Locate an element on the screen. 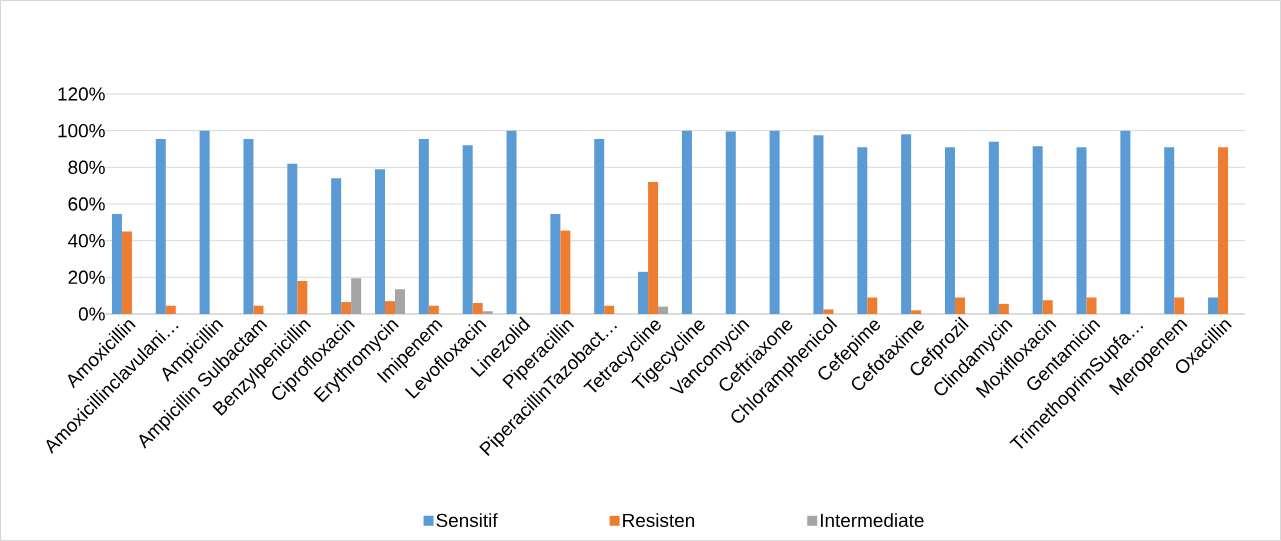 The height and width of the screenshot is (541, 1281). legend-label: Sensitif is located at coordinates (467, 520).